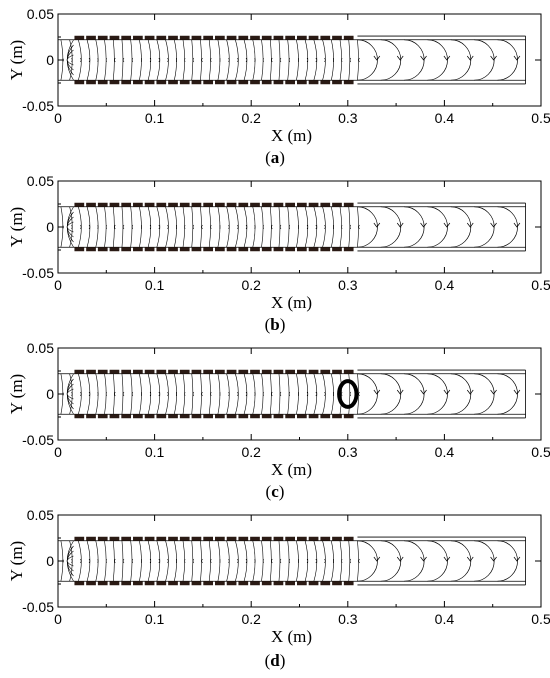  Describe the element at coordinates (445, 619) in the screenshot. I see `x-tick-label: 0.4` at that location.